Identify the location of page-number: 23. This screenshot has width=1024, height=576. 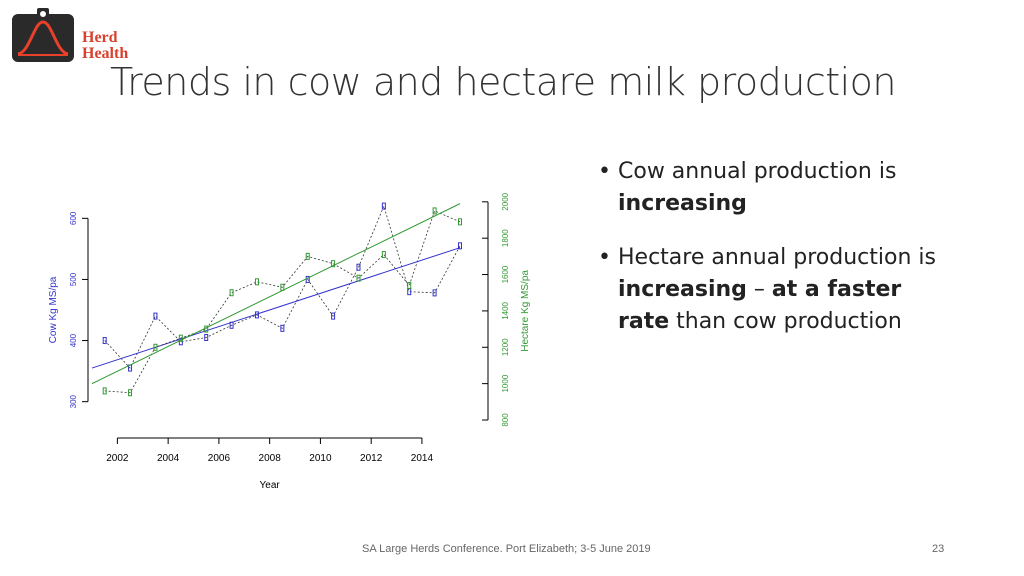
(938, 549).